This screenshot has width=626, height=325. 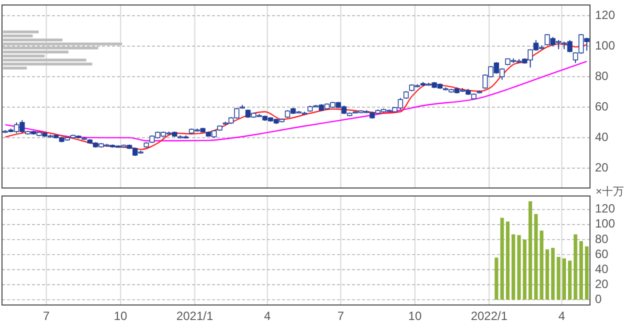 I want to click on text: ×十万, so click(x=610, y=191).